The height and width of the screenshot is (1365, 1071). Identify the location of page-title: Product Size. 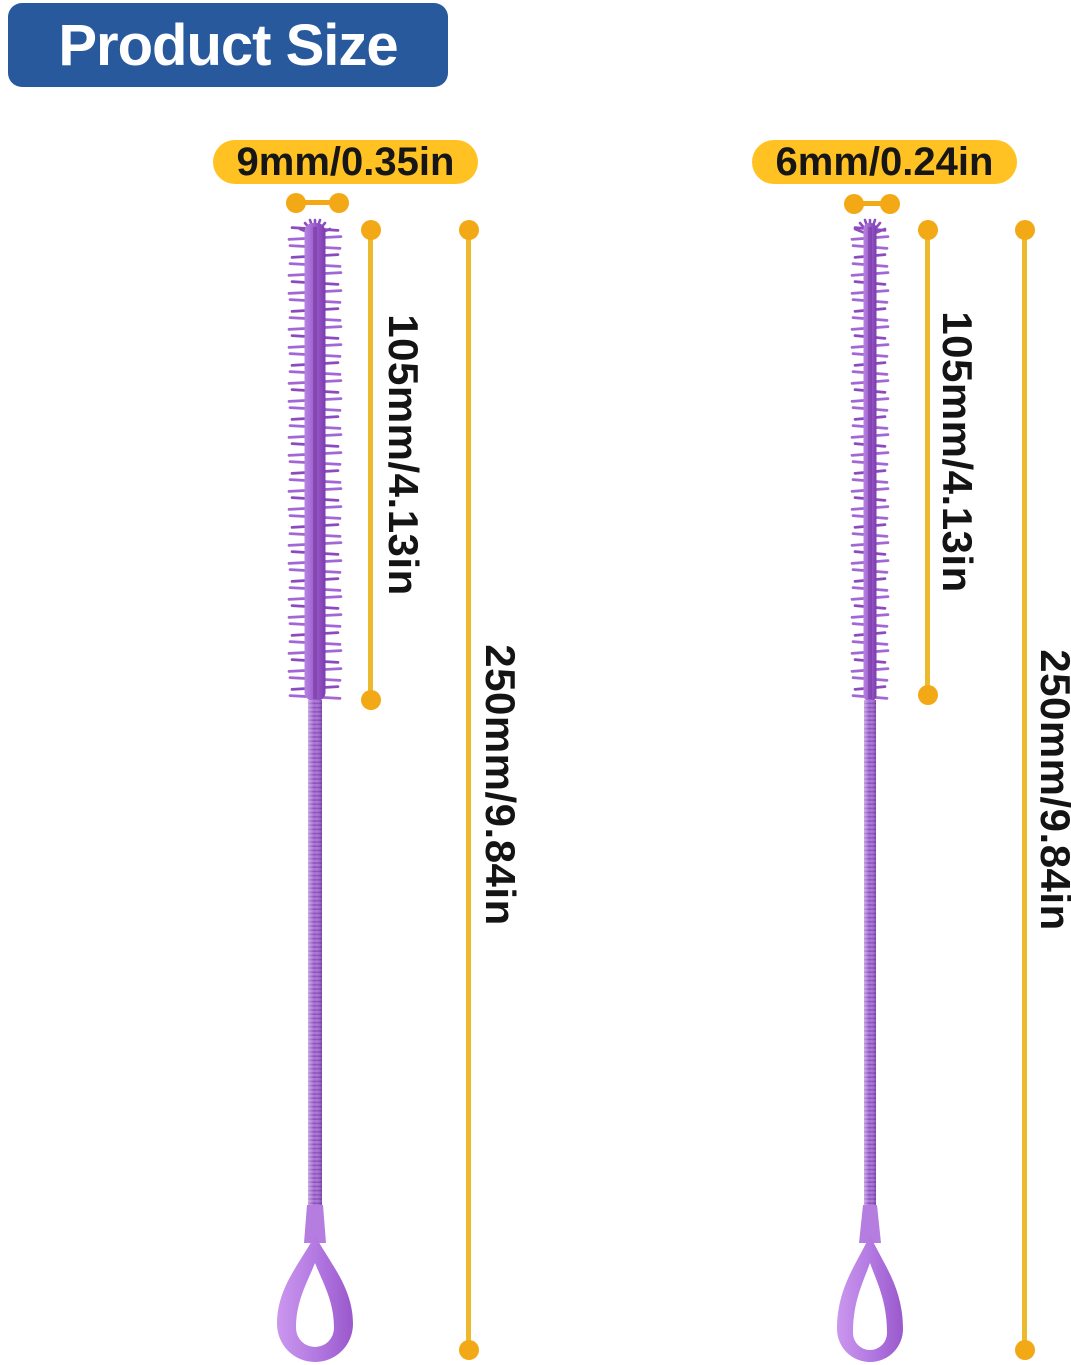
(228, 45).